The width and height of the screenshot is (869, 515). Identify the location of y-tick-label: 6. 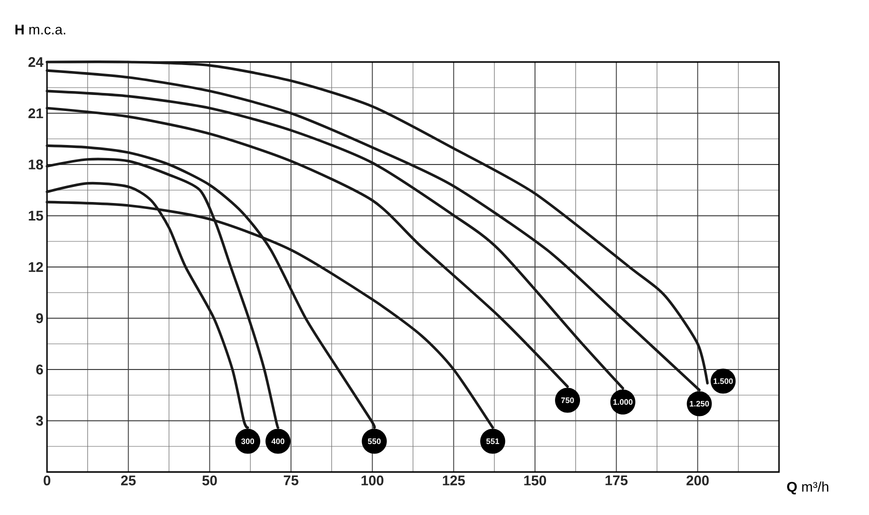
(39, 369).